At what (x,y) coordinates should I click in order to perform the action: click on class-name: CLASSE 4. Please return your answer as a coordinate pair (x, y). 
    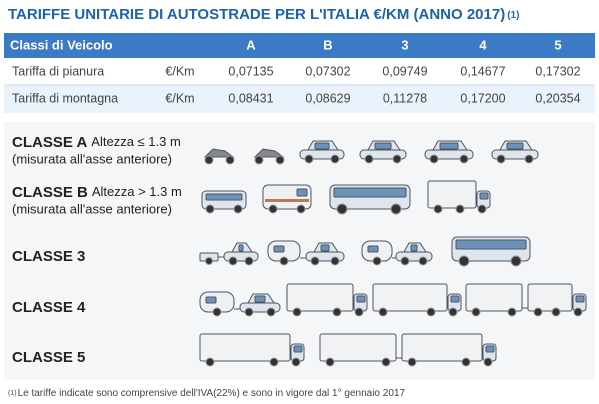
    Looking at the image, I should click on (49, 307).